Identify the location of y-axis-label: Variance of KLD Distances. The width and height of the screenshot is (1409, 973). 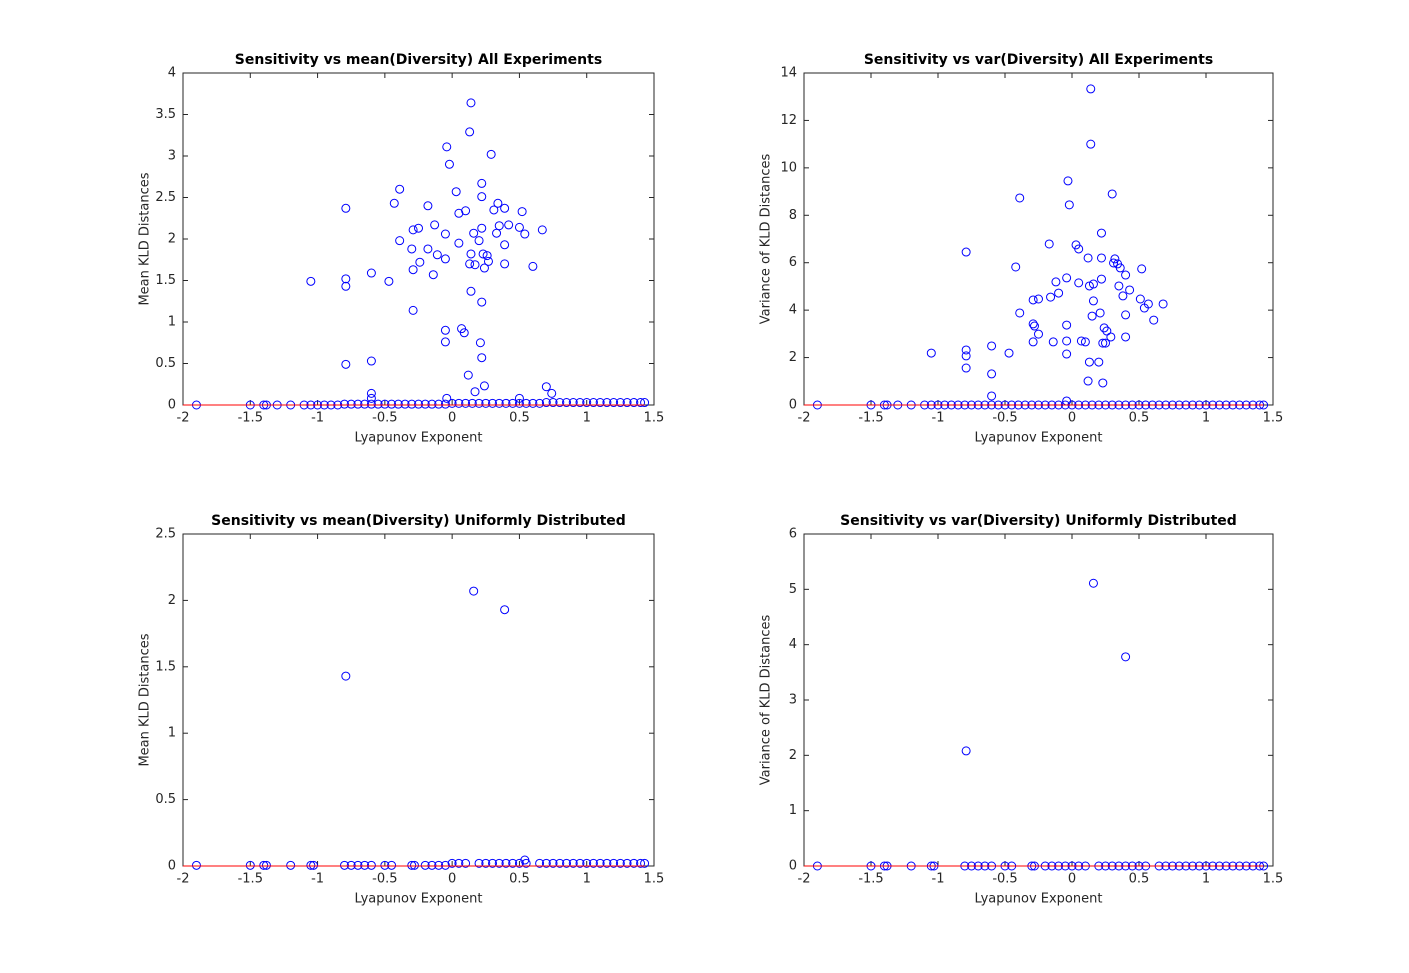
(766, 239).